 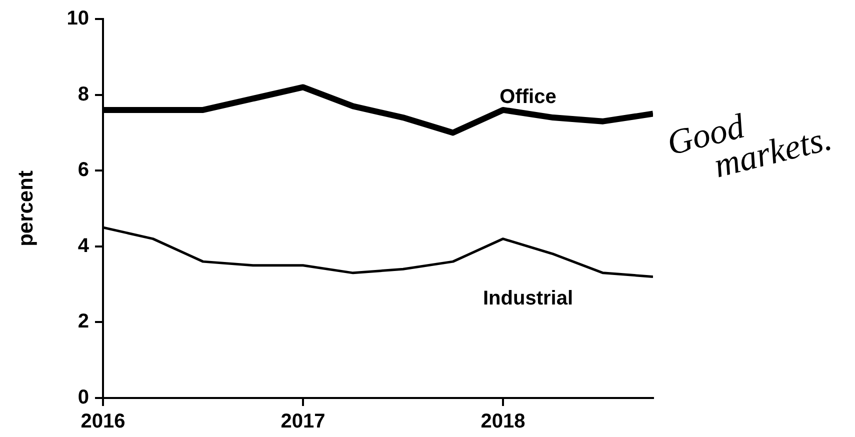 I want to click on y-tick-label: 6, so click(x=83, y=170).